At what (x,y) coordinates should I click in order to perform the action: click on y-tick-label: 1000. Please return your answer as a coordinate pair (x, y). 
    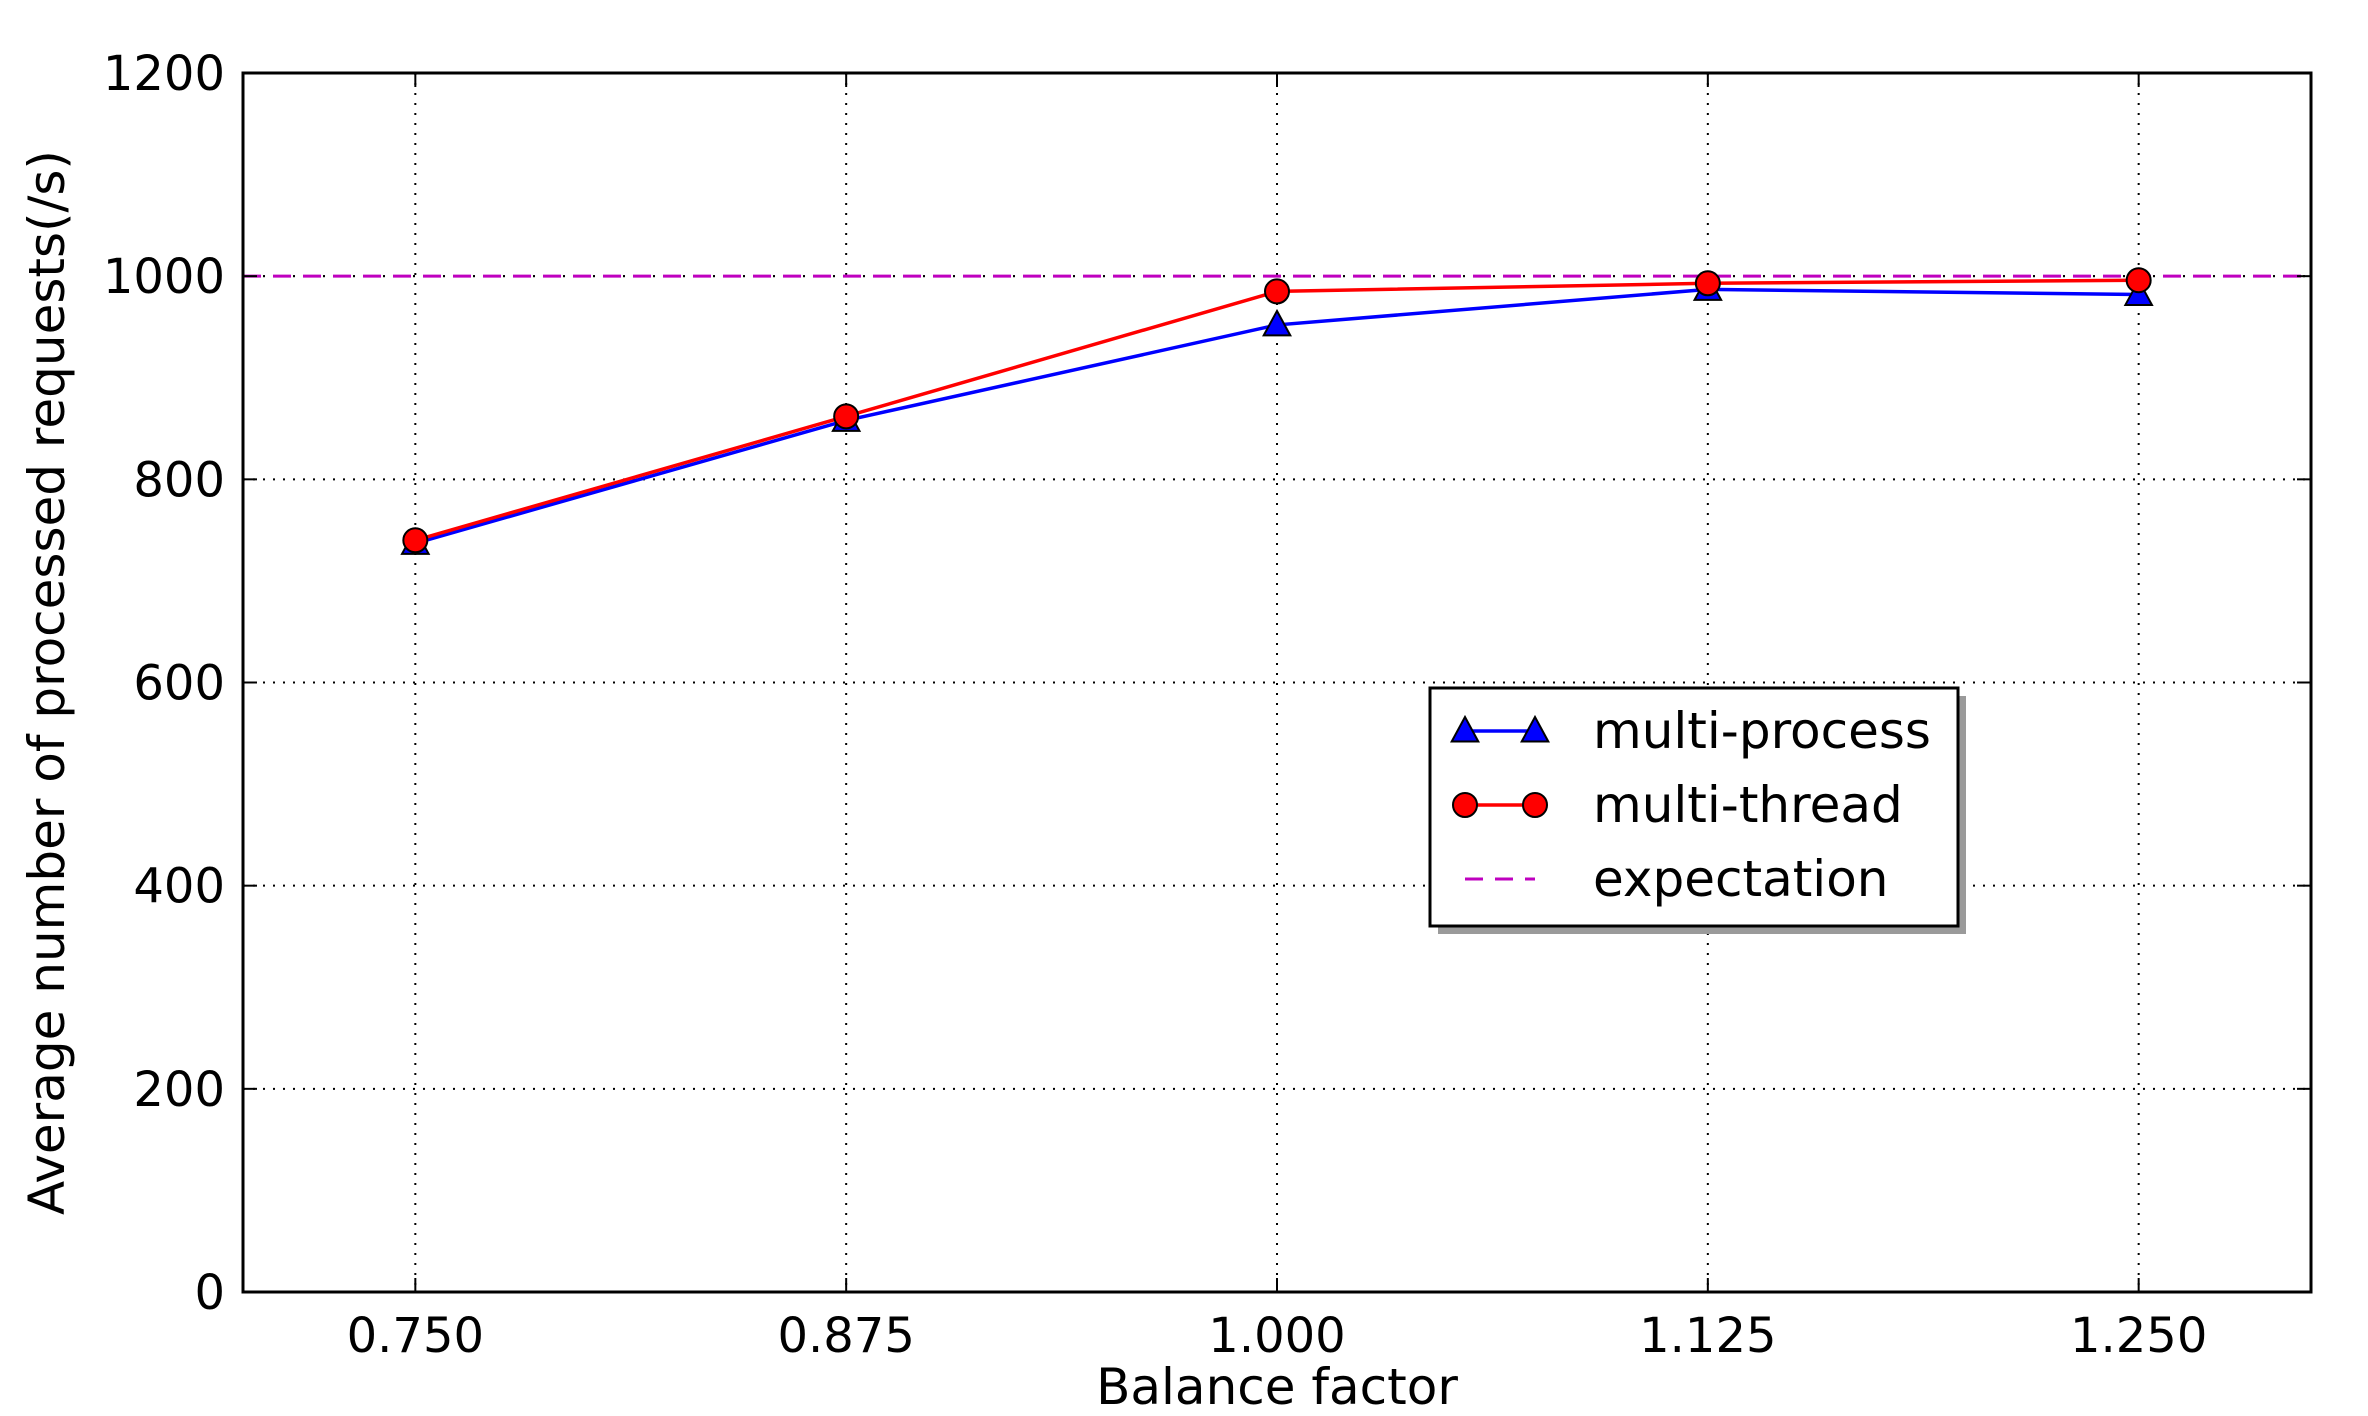
    Looking at the image, I should click on (164, 277).